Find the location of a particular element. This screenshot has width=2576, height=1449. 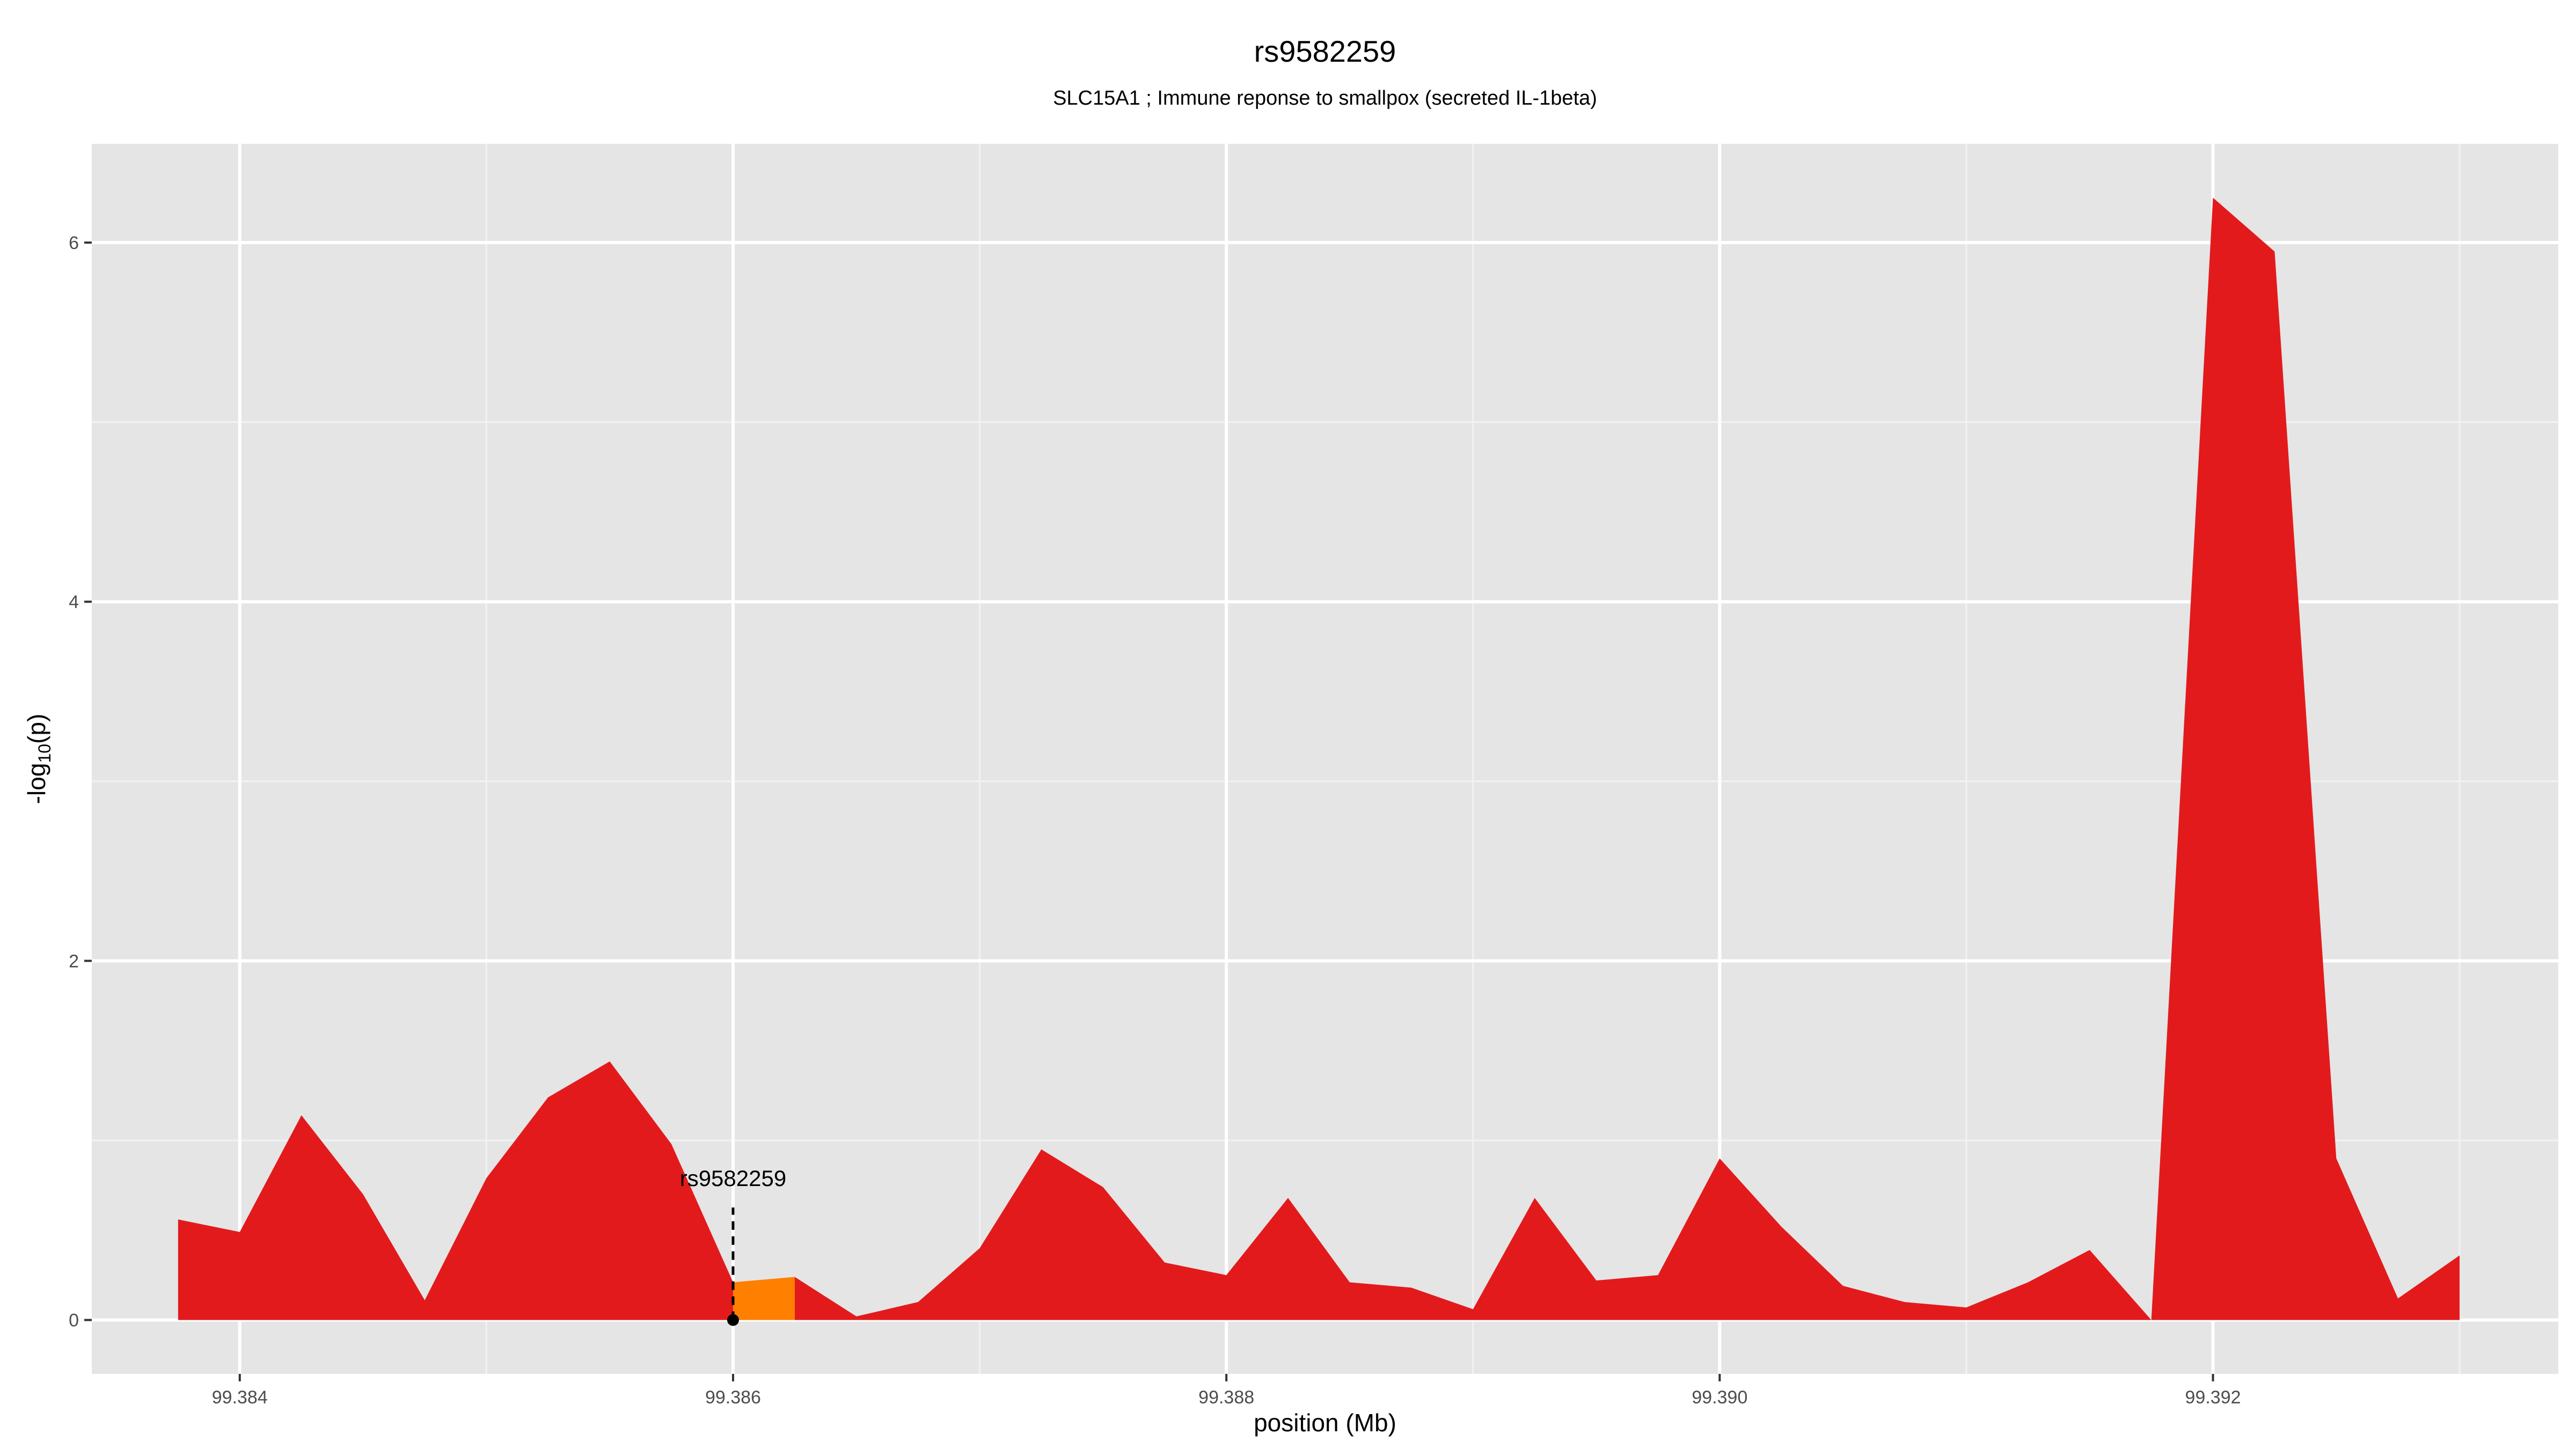

y-axis-title-suffix: (p) is located at coordinates (36, 729).